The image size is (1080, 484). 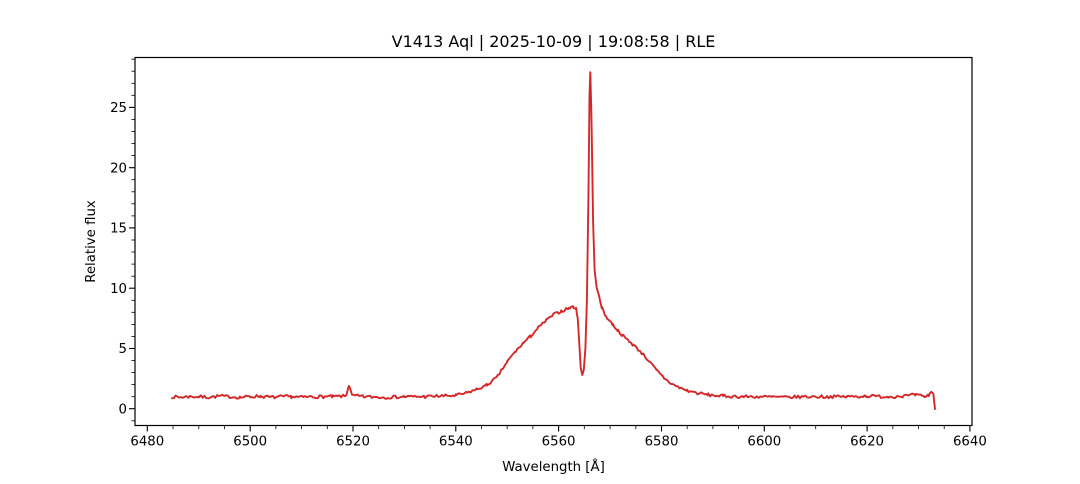 What do you see at coordinates (91, 241) in the screenshot?
I see `y-axis-label: Relative flux` at bounding box center [91, 241].